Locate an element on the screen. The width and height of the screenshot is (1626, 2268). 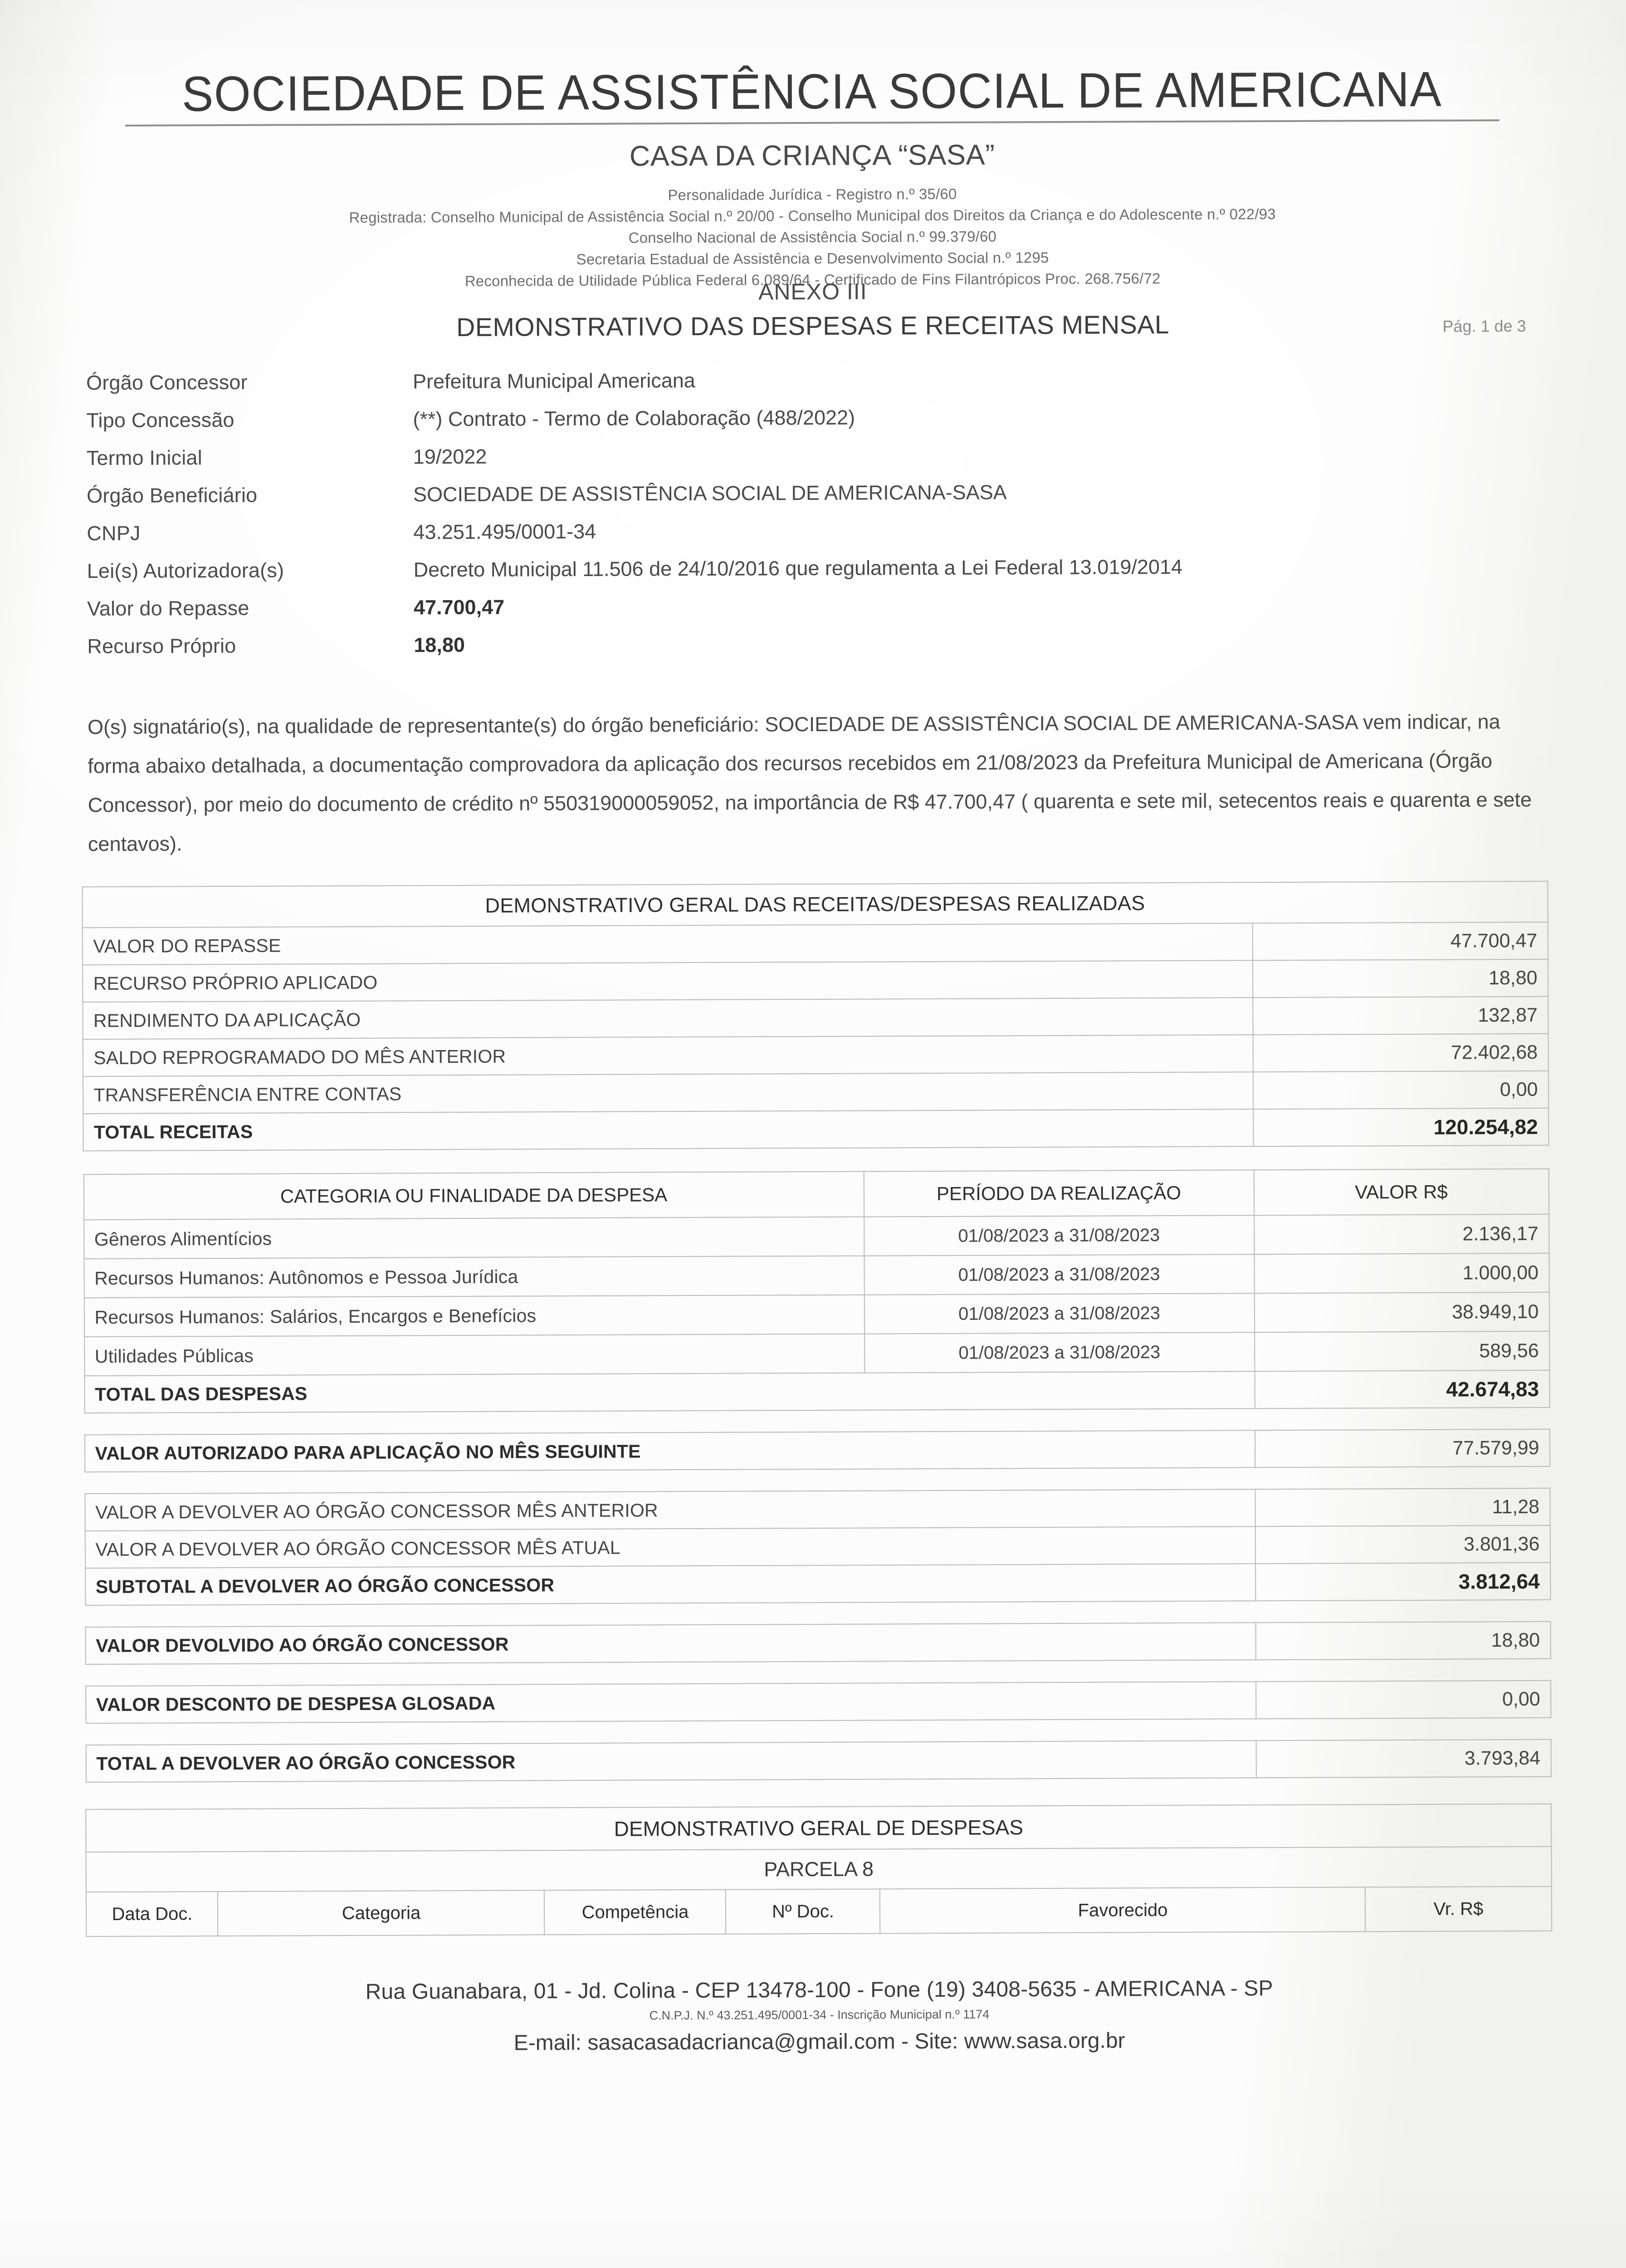
column-header-categoria: CATEGORIA OU FINALIDADE DA DESPESA is located at coordinates (473, 1195).